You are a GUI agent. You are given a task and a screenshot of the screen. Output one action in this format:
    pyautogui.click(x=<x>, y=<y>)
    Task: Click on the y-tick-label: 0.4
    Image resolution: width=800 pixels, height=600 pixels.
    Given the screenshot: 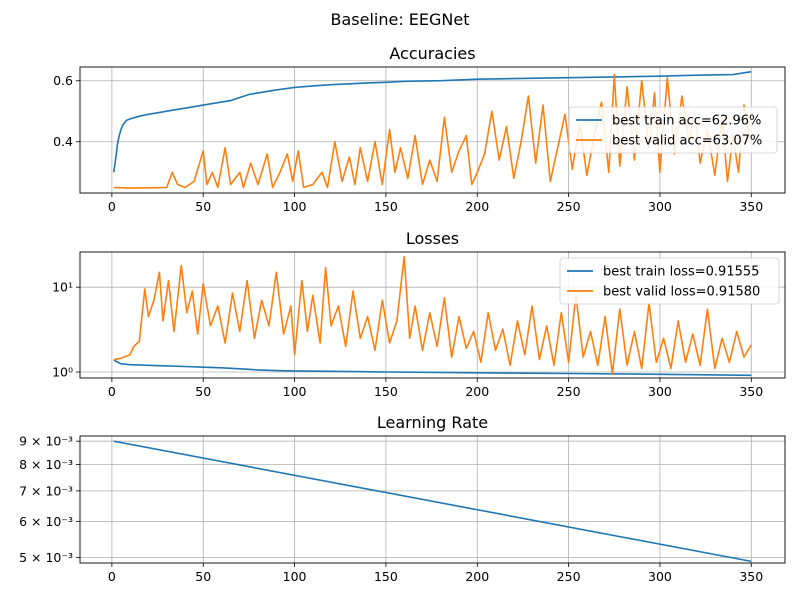 What is the action you would take?
    pyautogui.click(x=63, y=141)
    